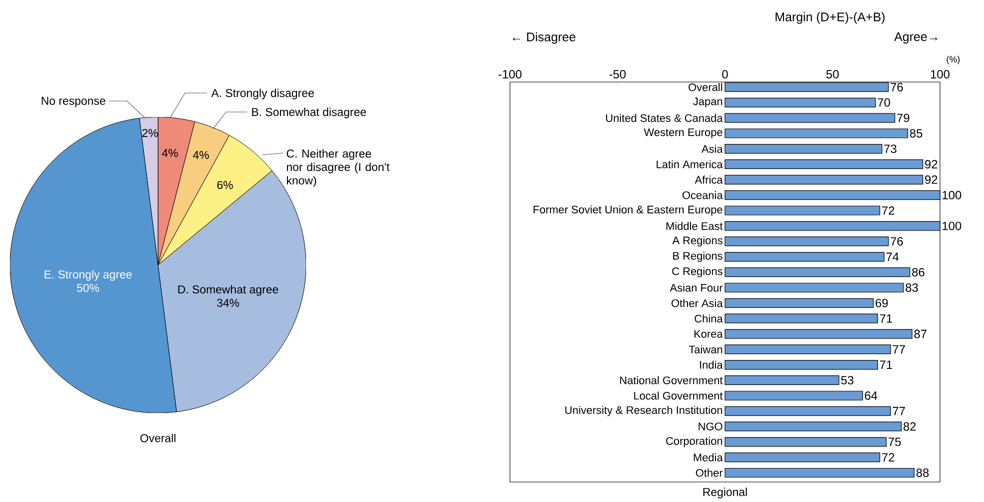  I want to click on data-label: 79, so click(903, 118).